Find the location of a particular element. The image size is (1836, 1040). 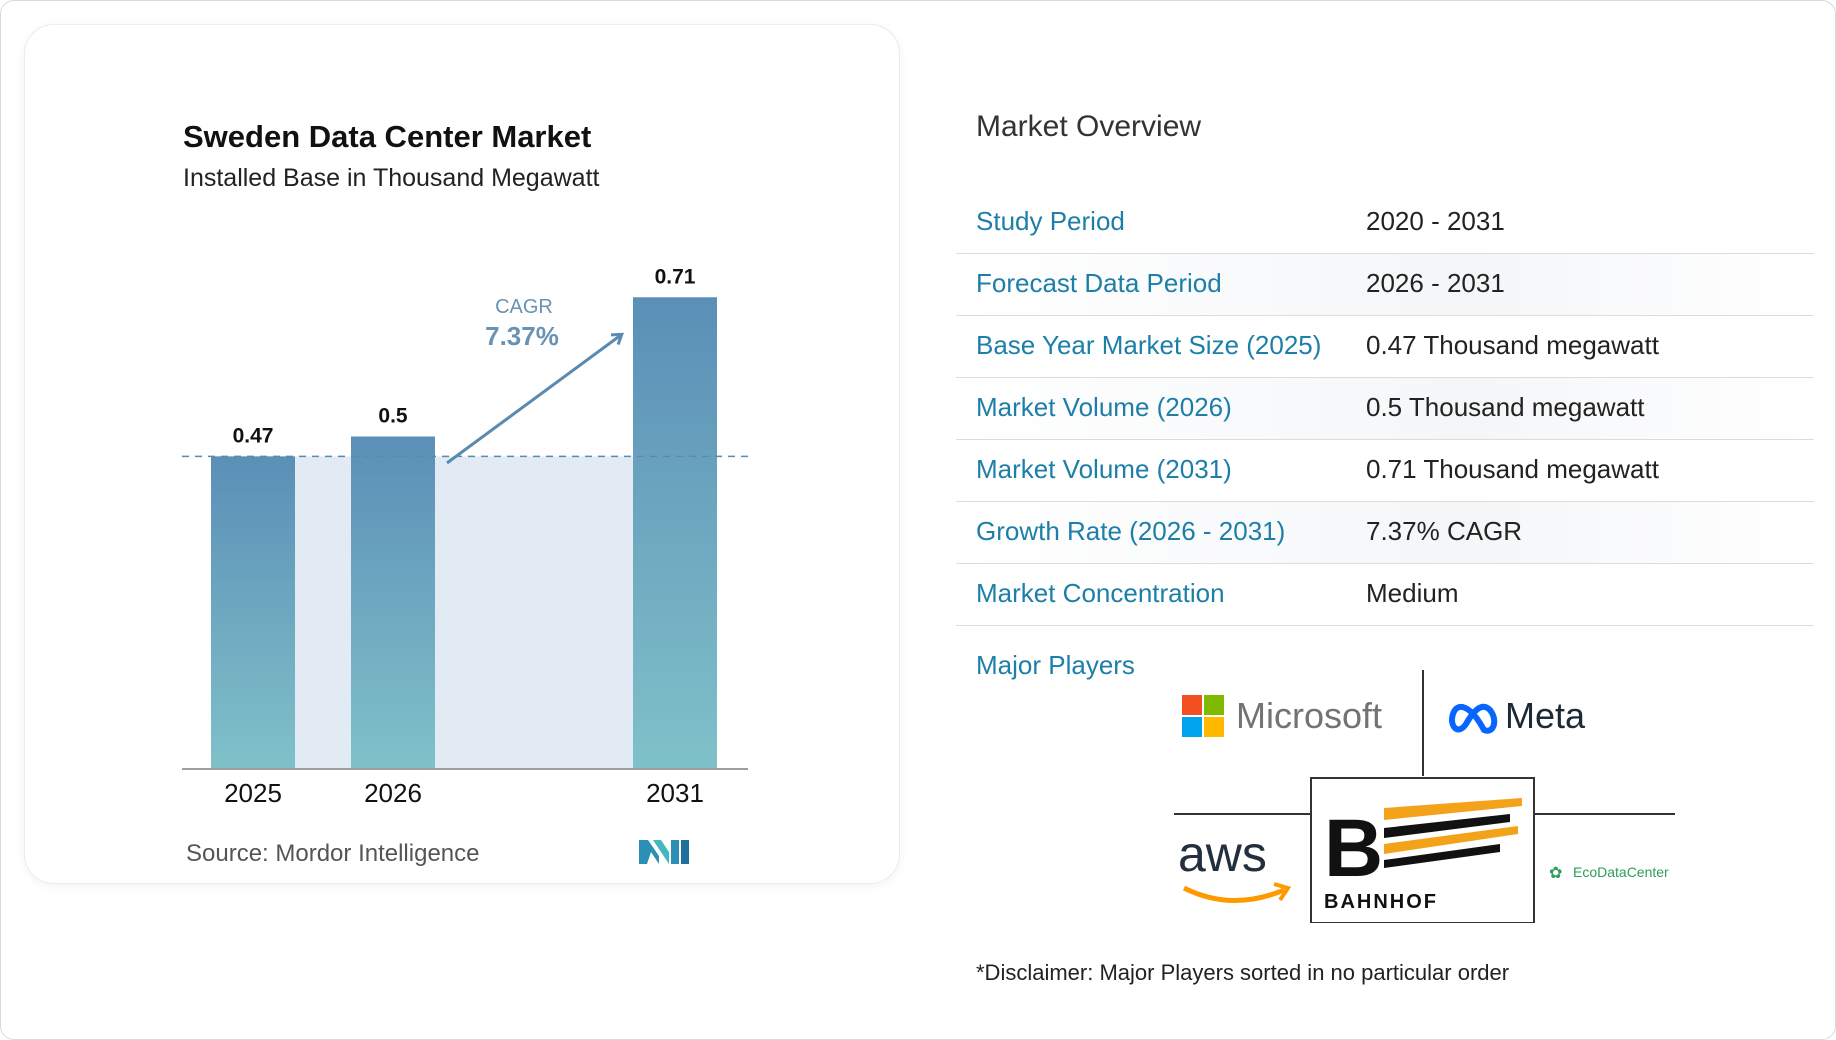

aws-logo-text: aws is located at coordinates (1222, 854).